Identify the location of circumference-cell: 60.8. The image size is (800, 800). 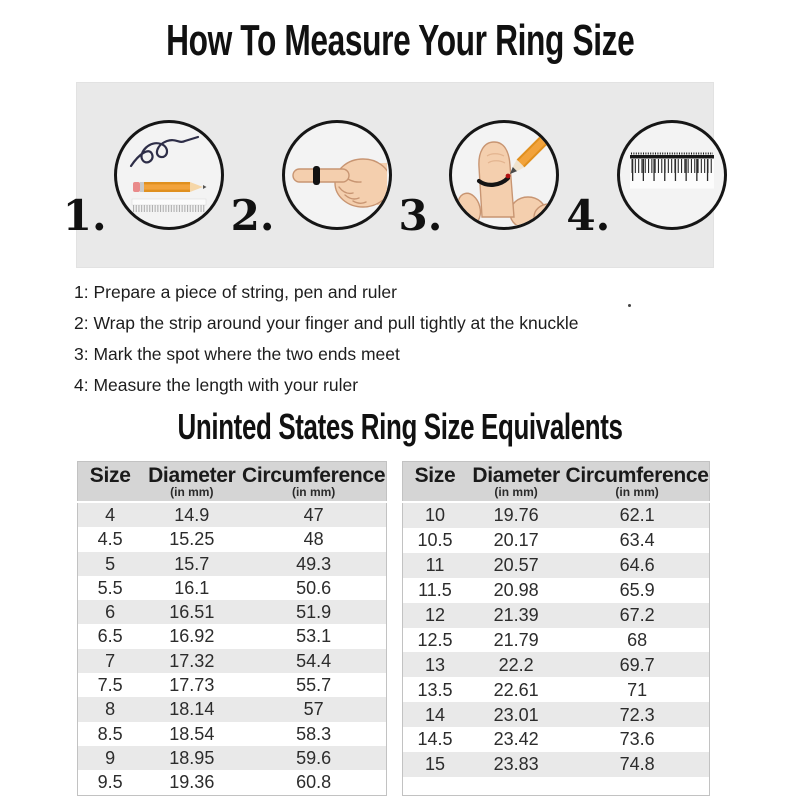
(314, 782).